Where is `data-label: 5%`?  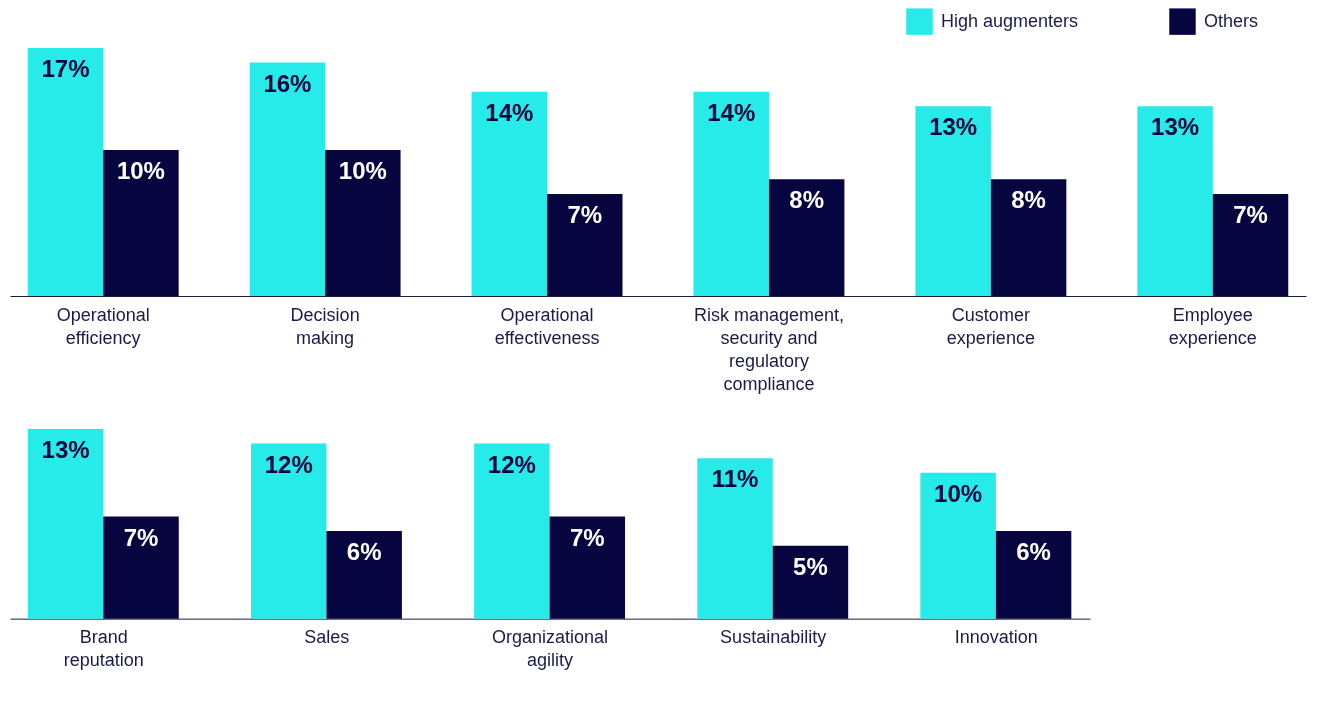
data-label: 5% is located at coordinates (810, 566).